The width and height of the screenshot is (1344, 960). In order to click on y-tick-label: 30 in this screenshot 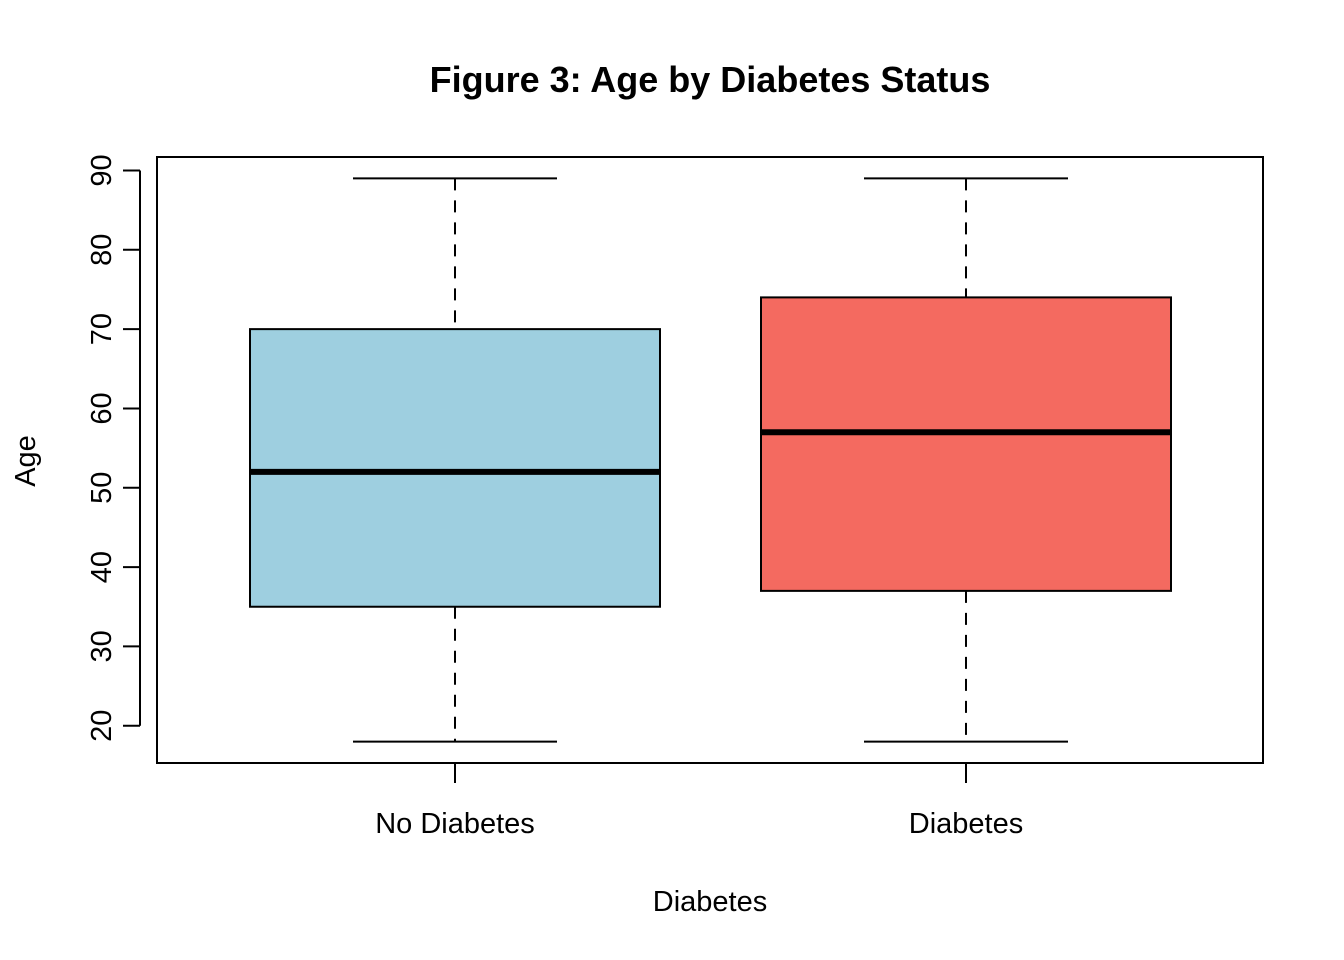, I will do `click(102, 646)`.